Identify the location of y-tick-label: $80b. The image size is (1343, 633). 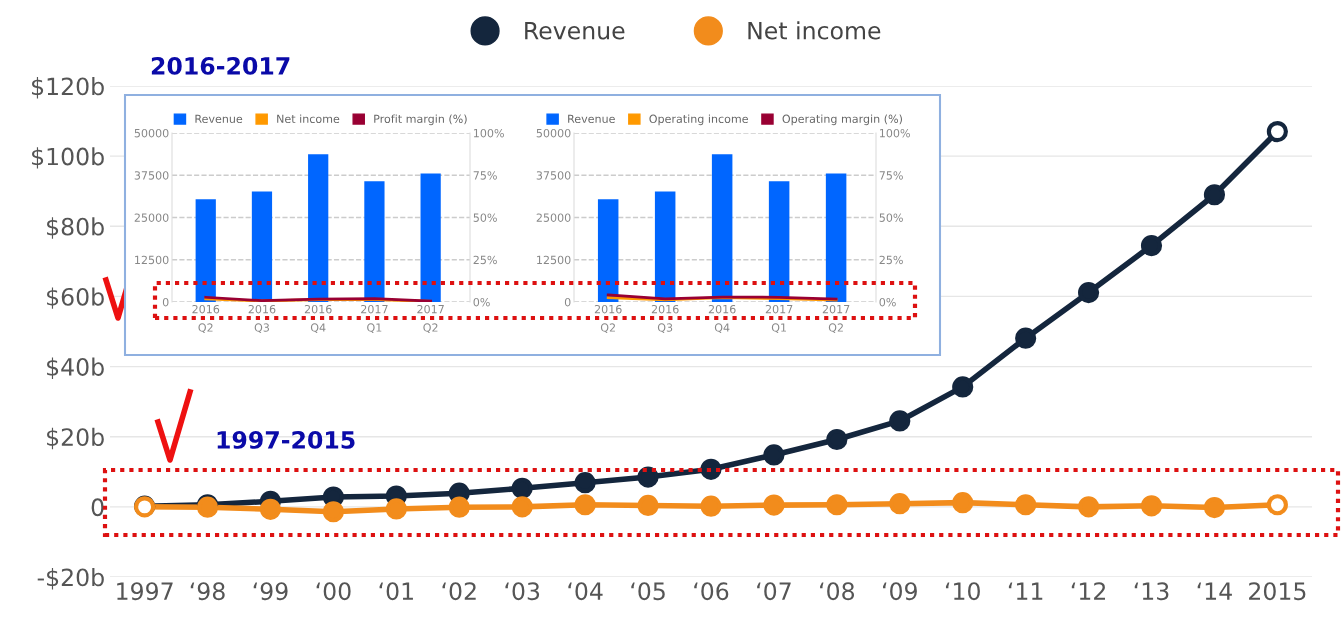
(75, 228).